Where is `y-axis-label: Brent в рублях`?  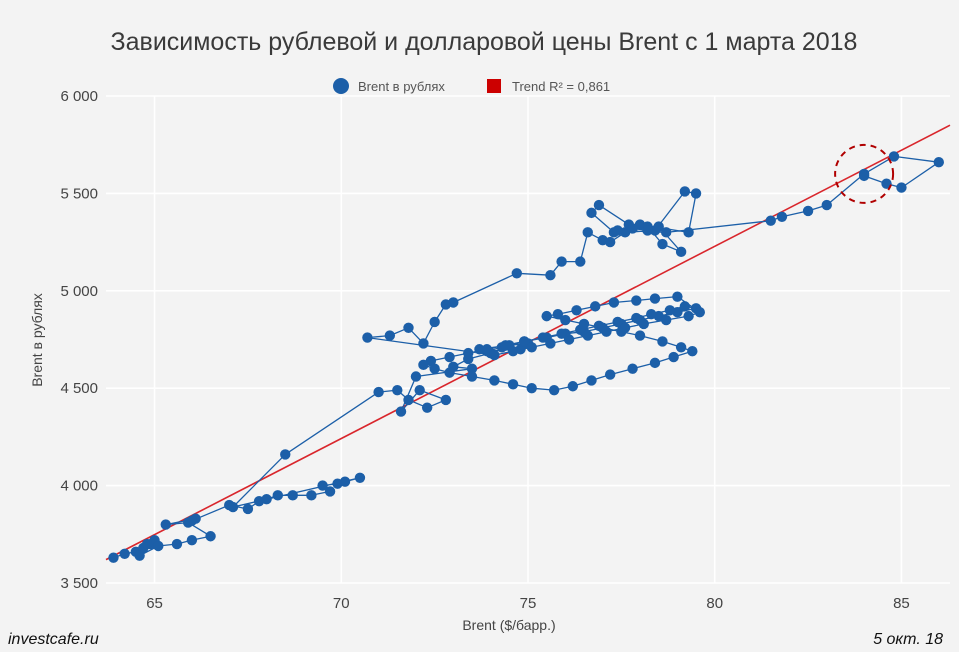
y-axis-label: Brent в рублях is located at coordinates (37, 340).